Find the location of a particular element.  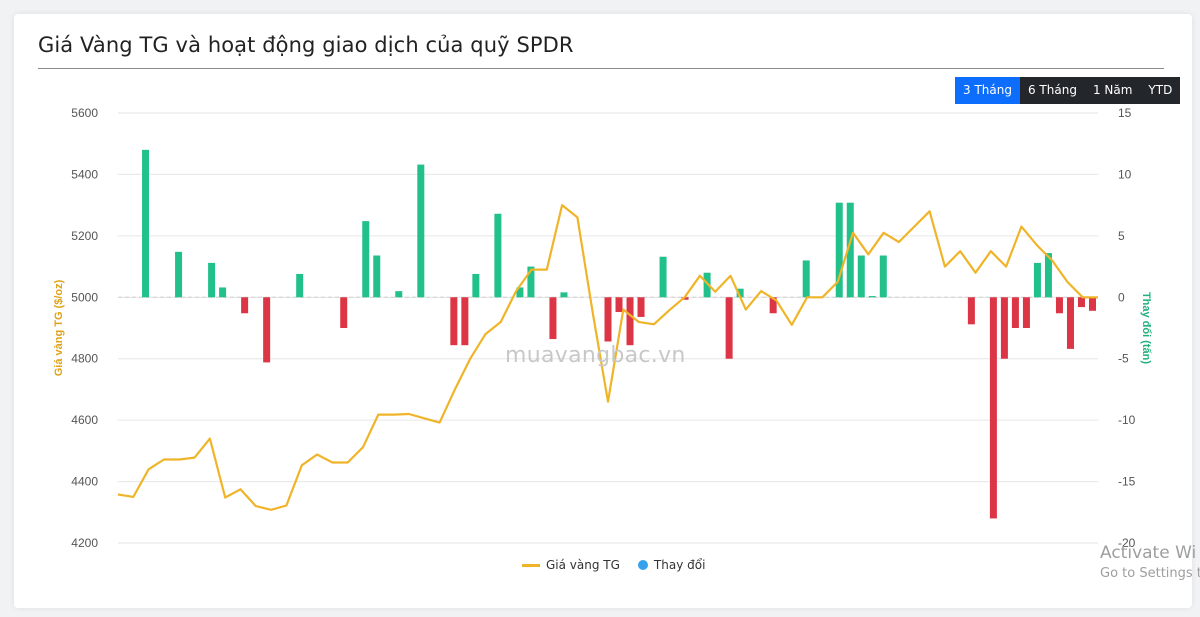

y-left-tick-label: 5200 is located at coordinates (84, 236).